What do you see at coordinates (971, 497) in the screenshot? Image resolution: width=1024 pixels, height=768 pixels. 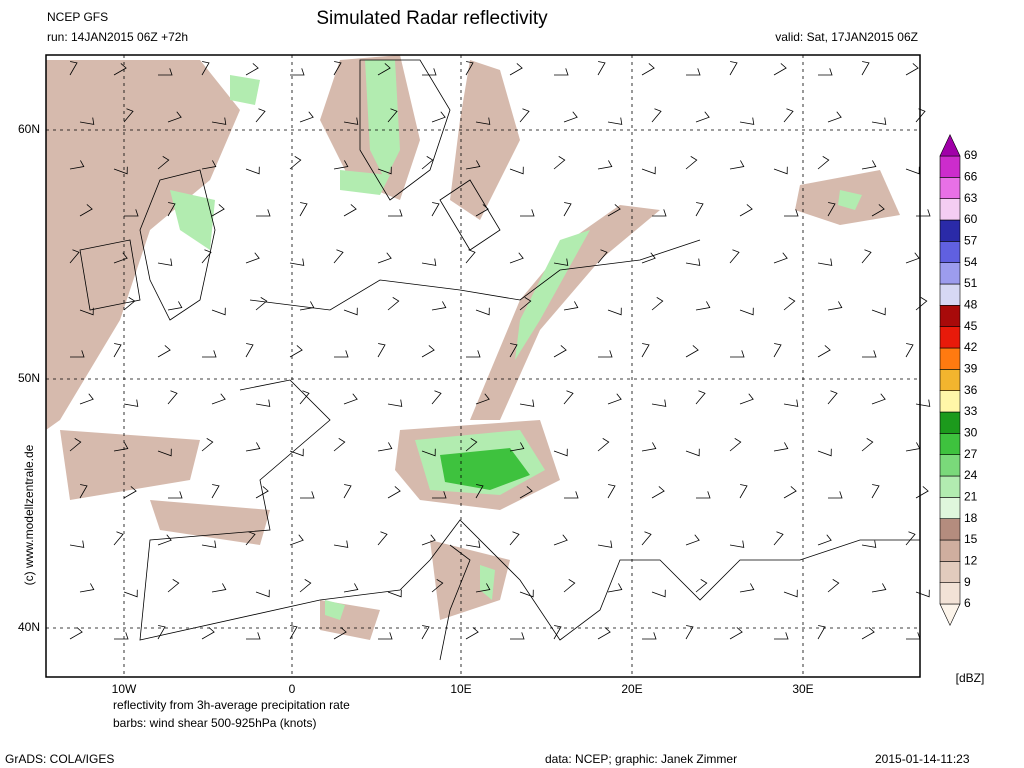 I see `colorbar-label: 21` at bounding box center [971, 497].